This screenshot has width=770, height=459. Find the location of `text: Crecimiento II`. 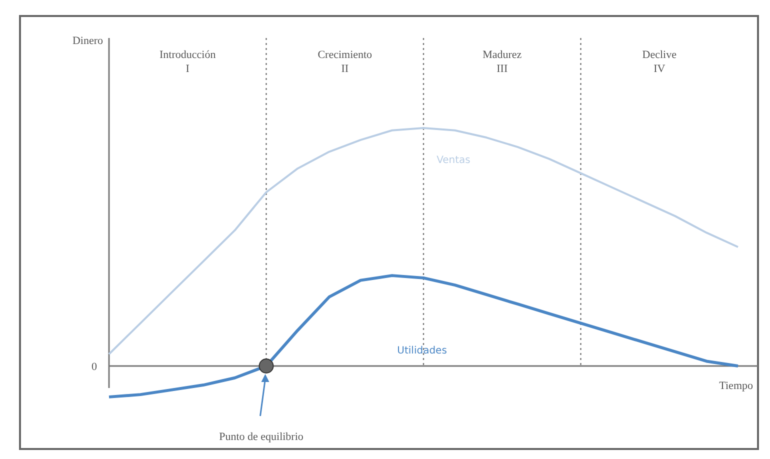

text: Crecimiento II is located at coordinates (345, 62).